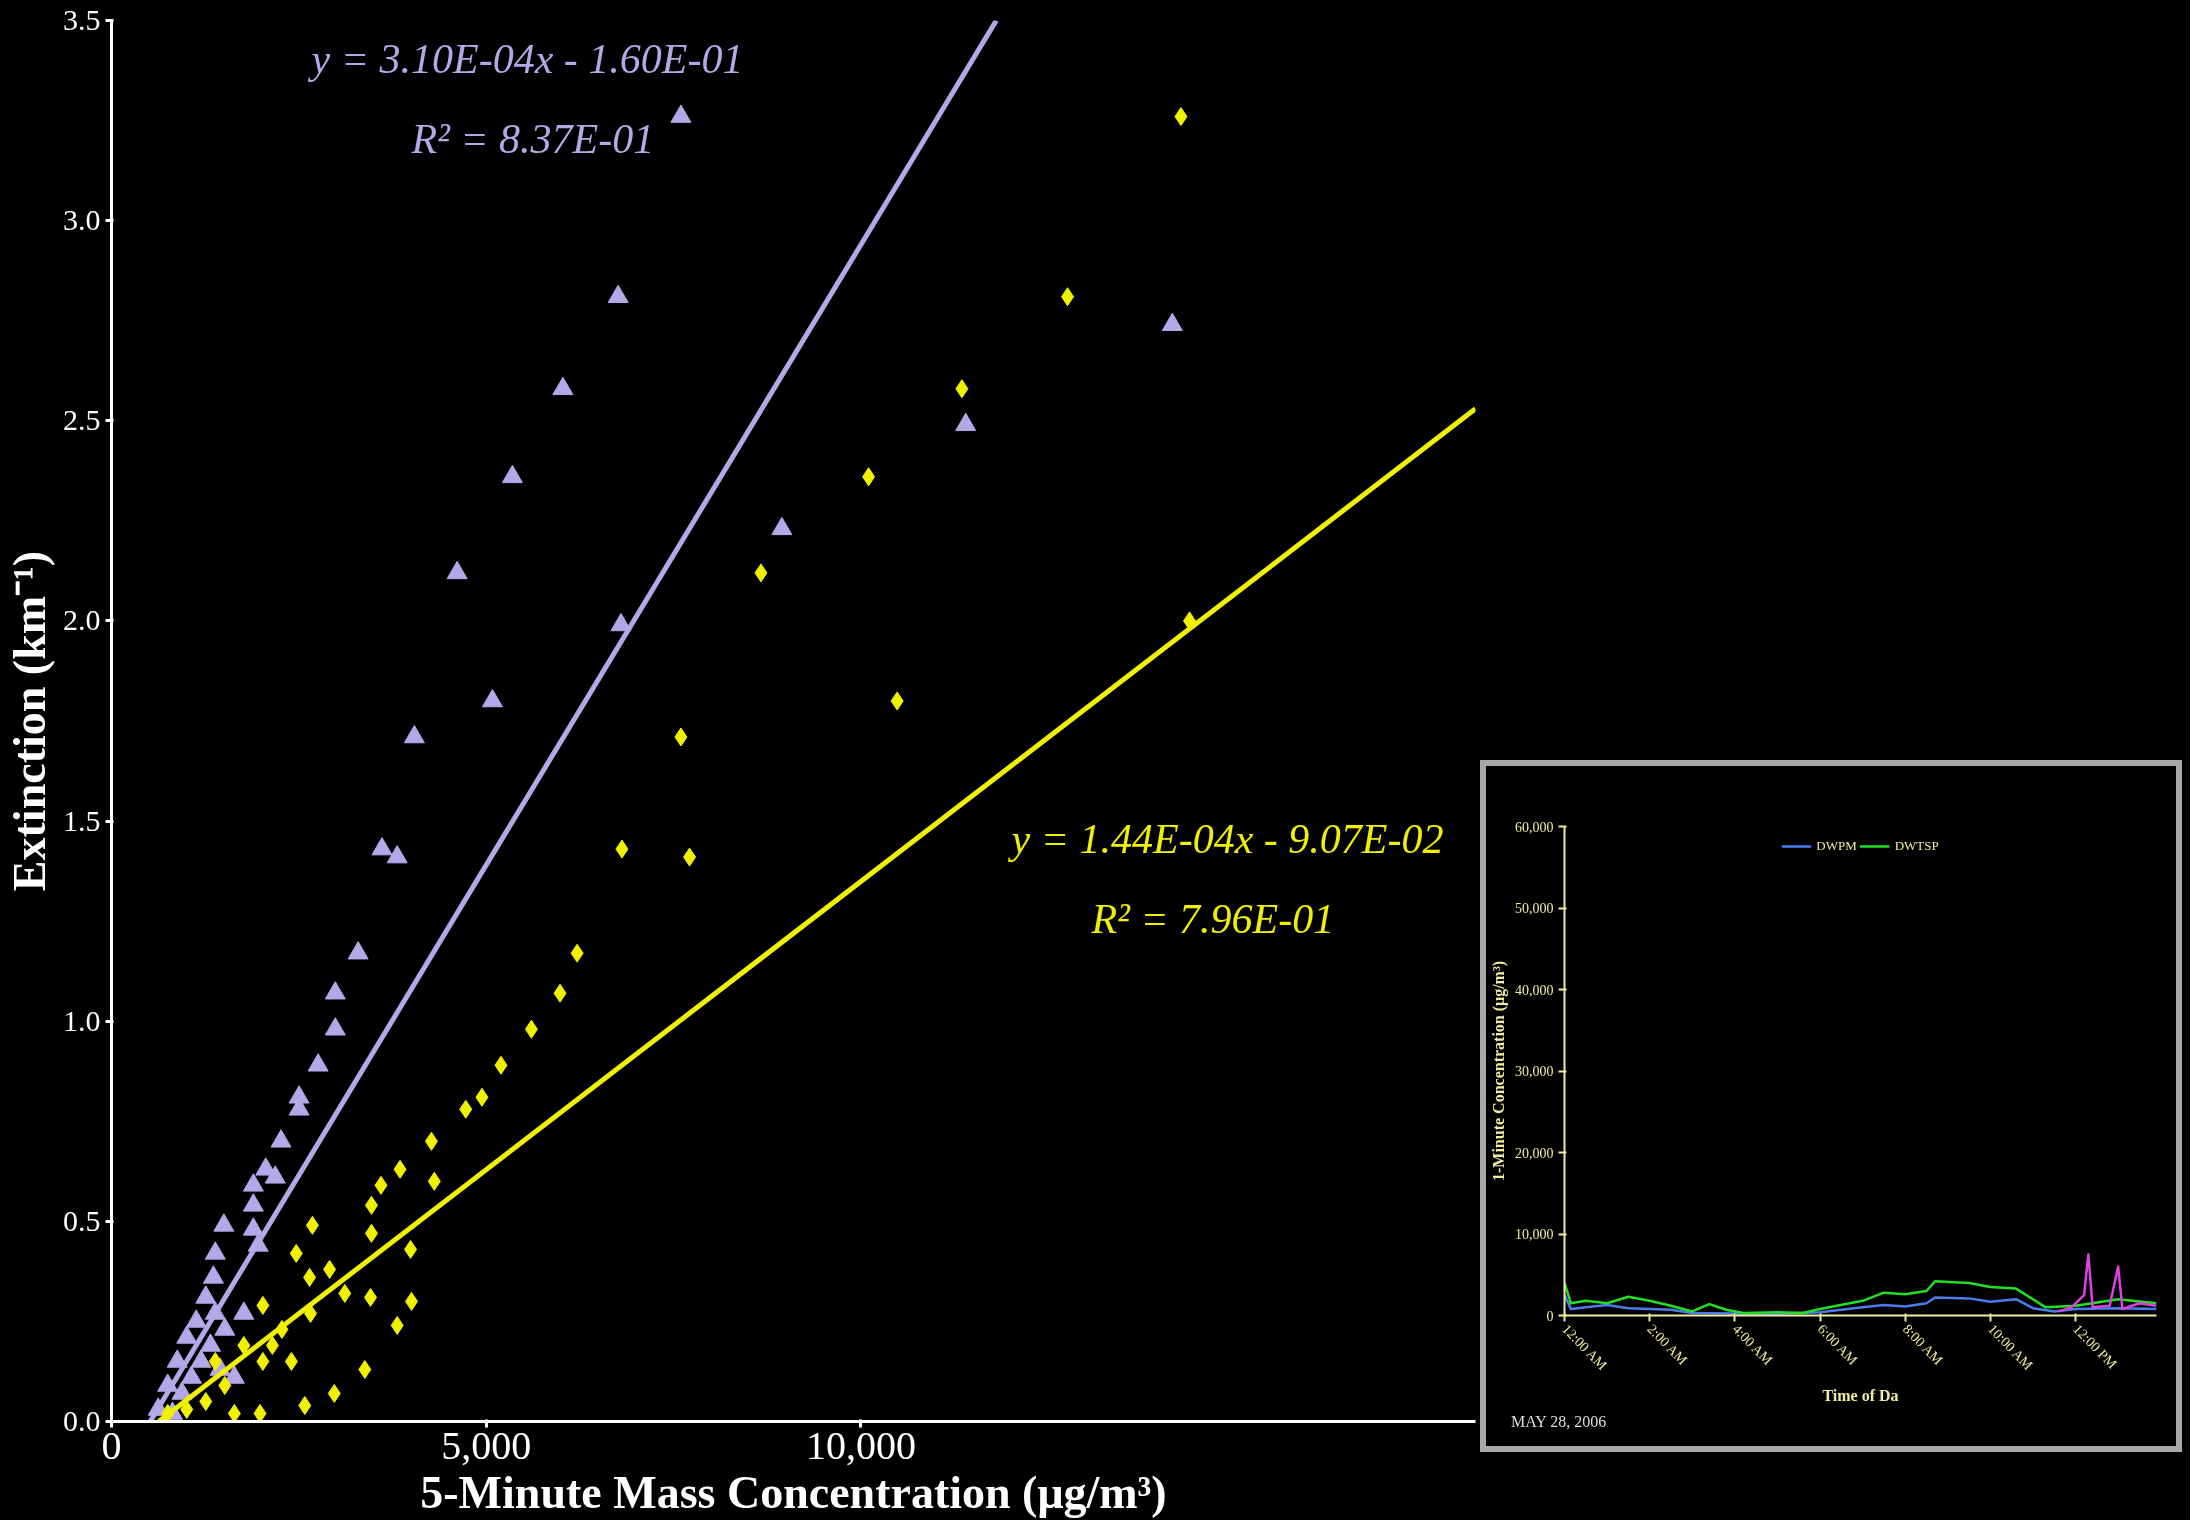 The width and height of the screenshot is (2199, 1533). What do you see at coordinates (29, 721) in the screenshot?
I see `y-axis-title: Extinction (km⁻¹)` at bounding box center [29, 721].